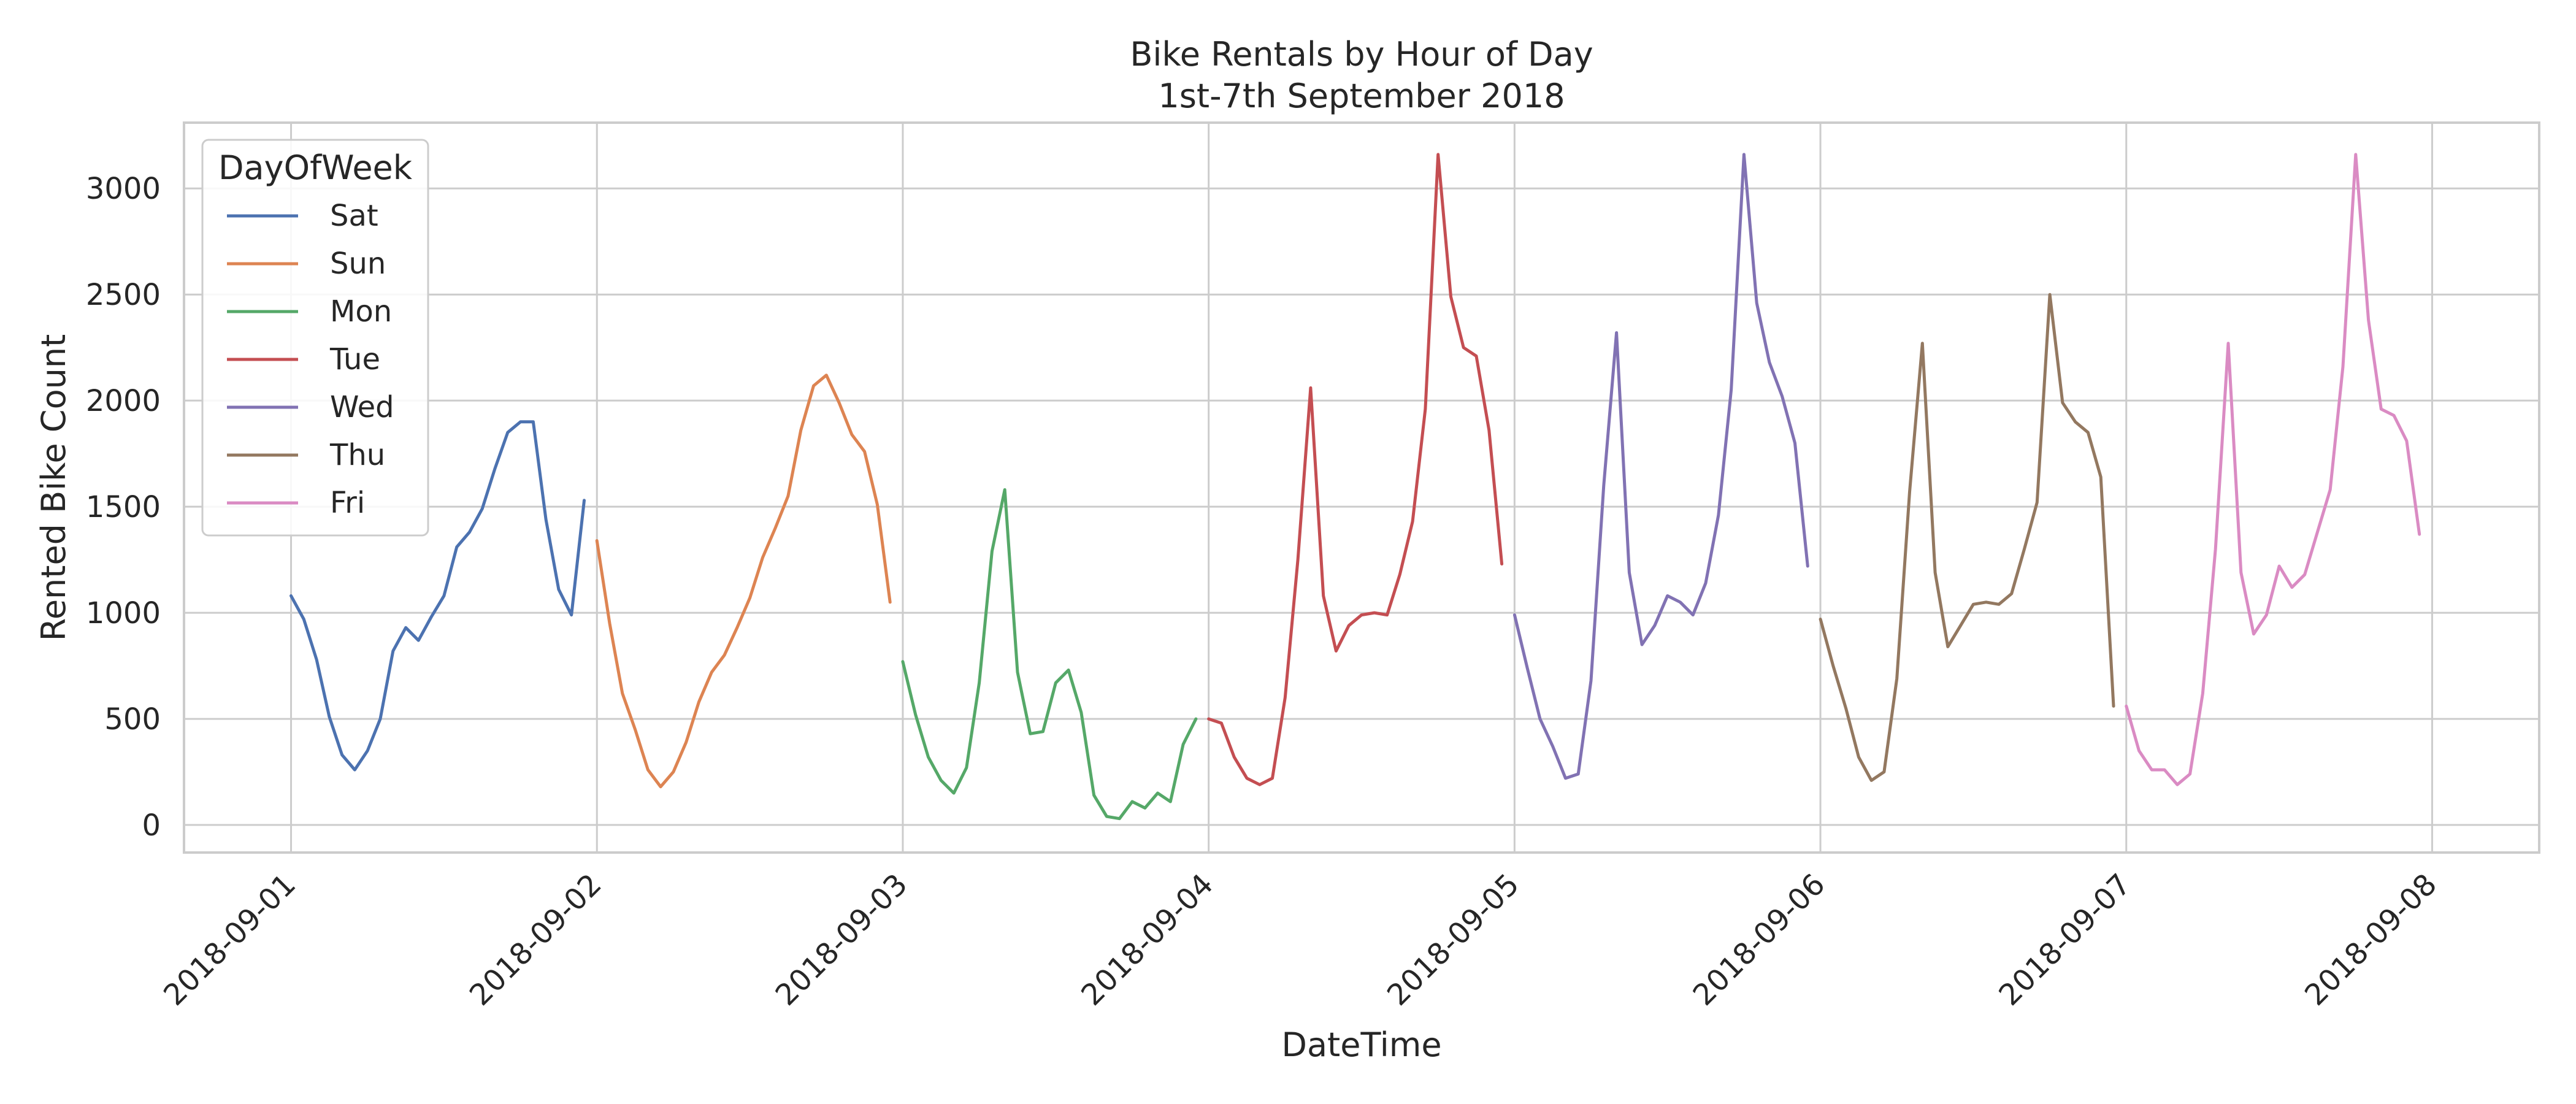  I want to click on legend-label-tue: Tue, so click(354, 359).